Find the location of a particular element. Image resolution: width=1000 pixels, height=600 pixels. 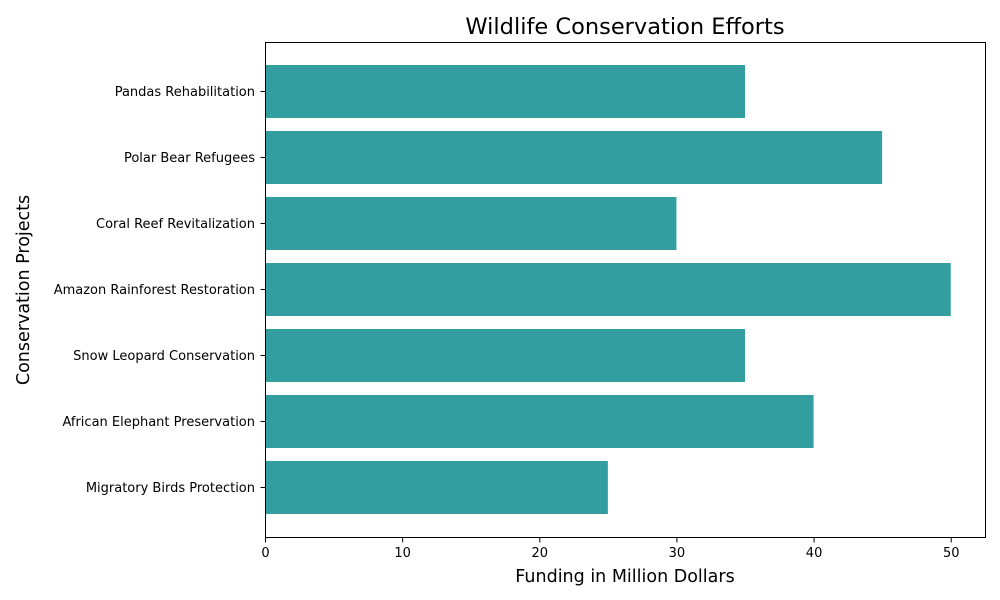

x-tick-label: 10 is located at coordinates (402, 553).